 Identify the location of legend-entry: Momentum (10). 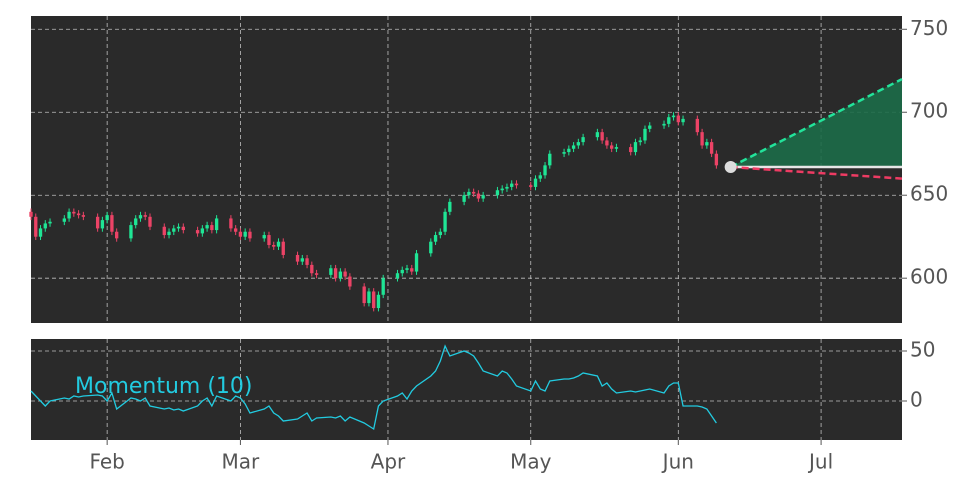
(164, 386).